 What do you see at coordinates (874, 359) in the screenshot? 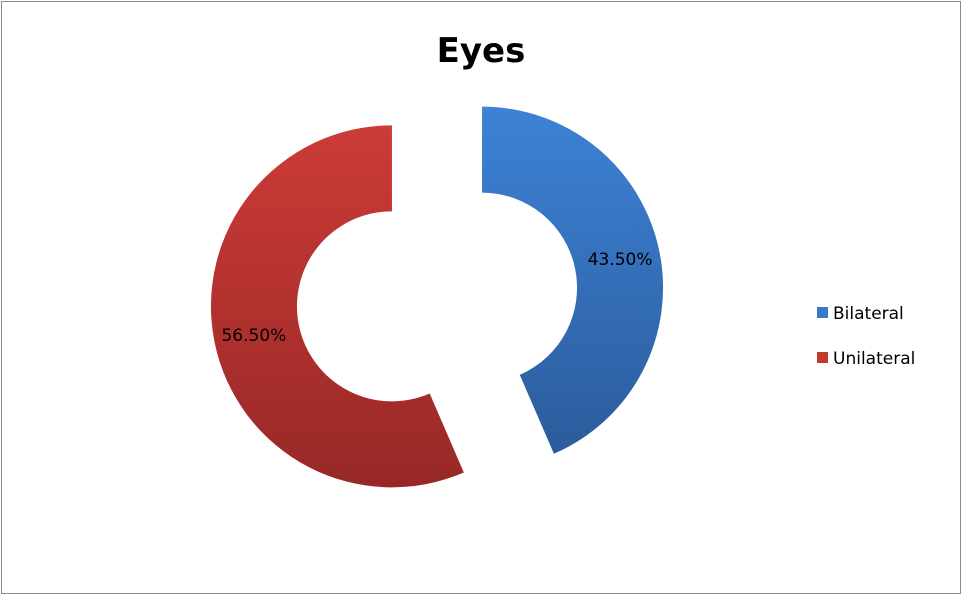
I see `legend-label-unilateral: Unilateral` at bounding box center [874, 359].